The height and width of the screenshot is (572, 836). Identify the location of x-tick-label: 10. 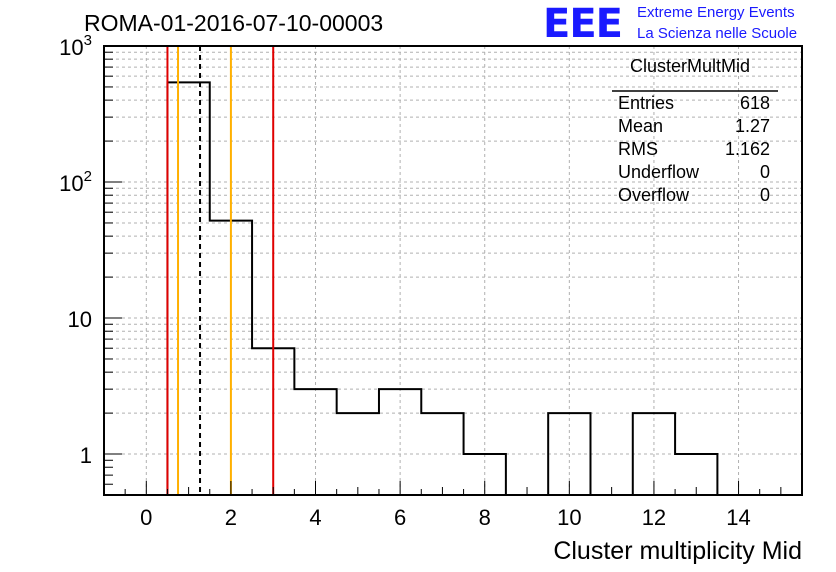
(569, 517).